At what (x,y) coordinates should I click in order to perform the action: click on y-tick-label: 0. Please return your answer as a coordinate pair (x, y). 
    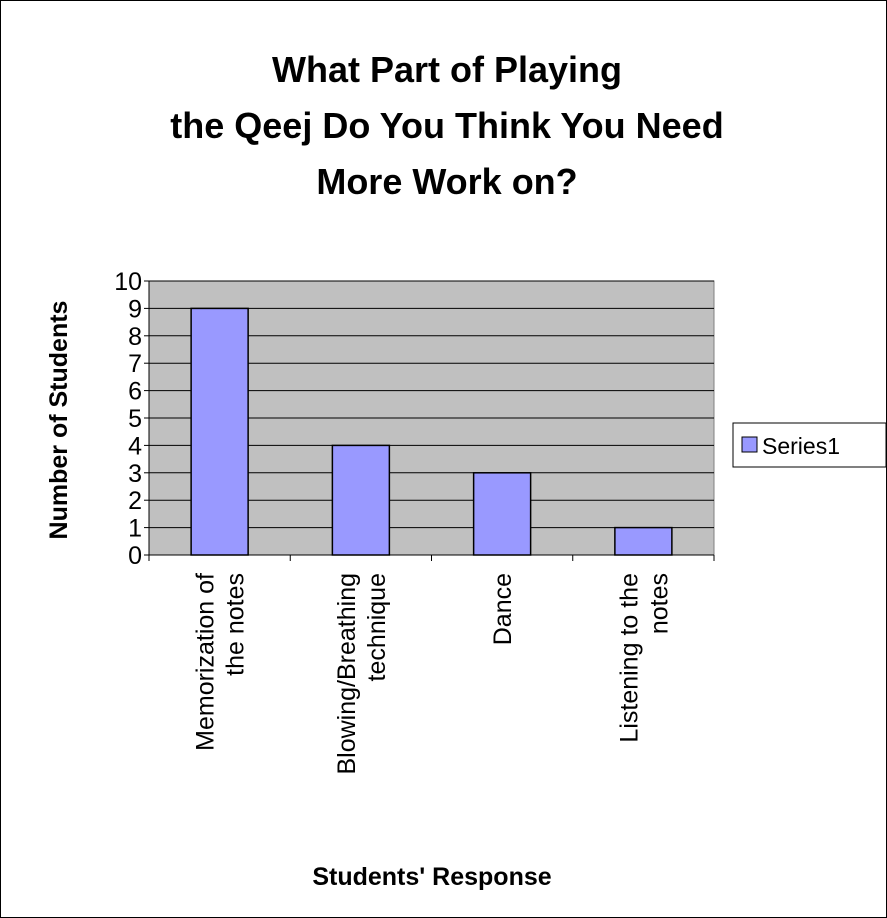
    Looking at the image, I should click on (135, 556).